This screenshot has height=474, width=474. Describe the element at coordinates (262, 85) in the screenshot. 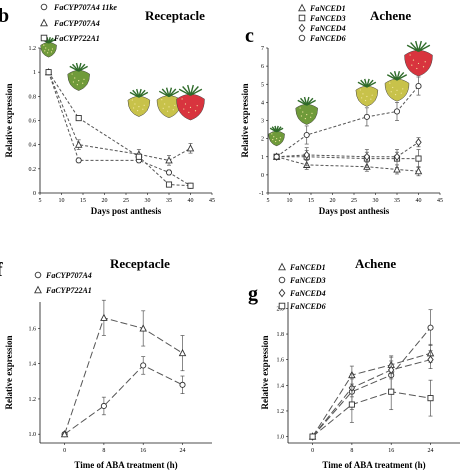

I see `y-tick-label: 5` at that location.